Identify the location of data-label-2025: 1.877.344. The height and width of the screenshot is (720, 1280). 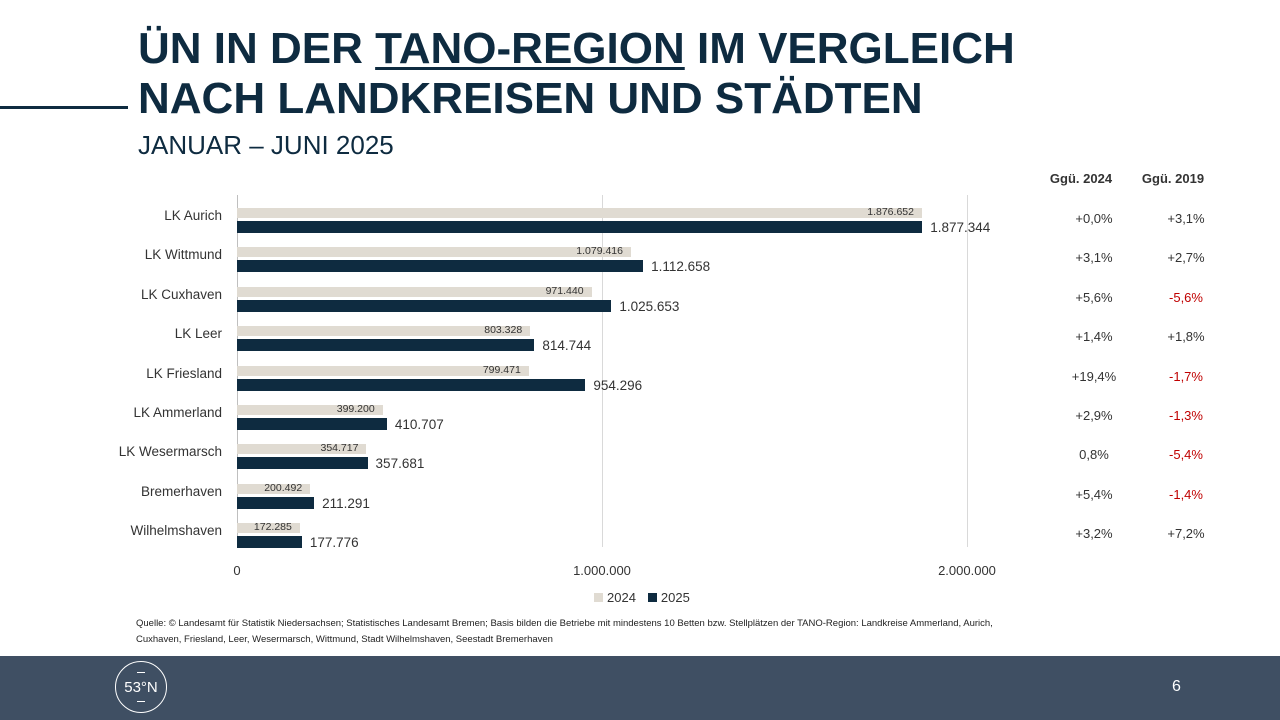
(960, 227).